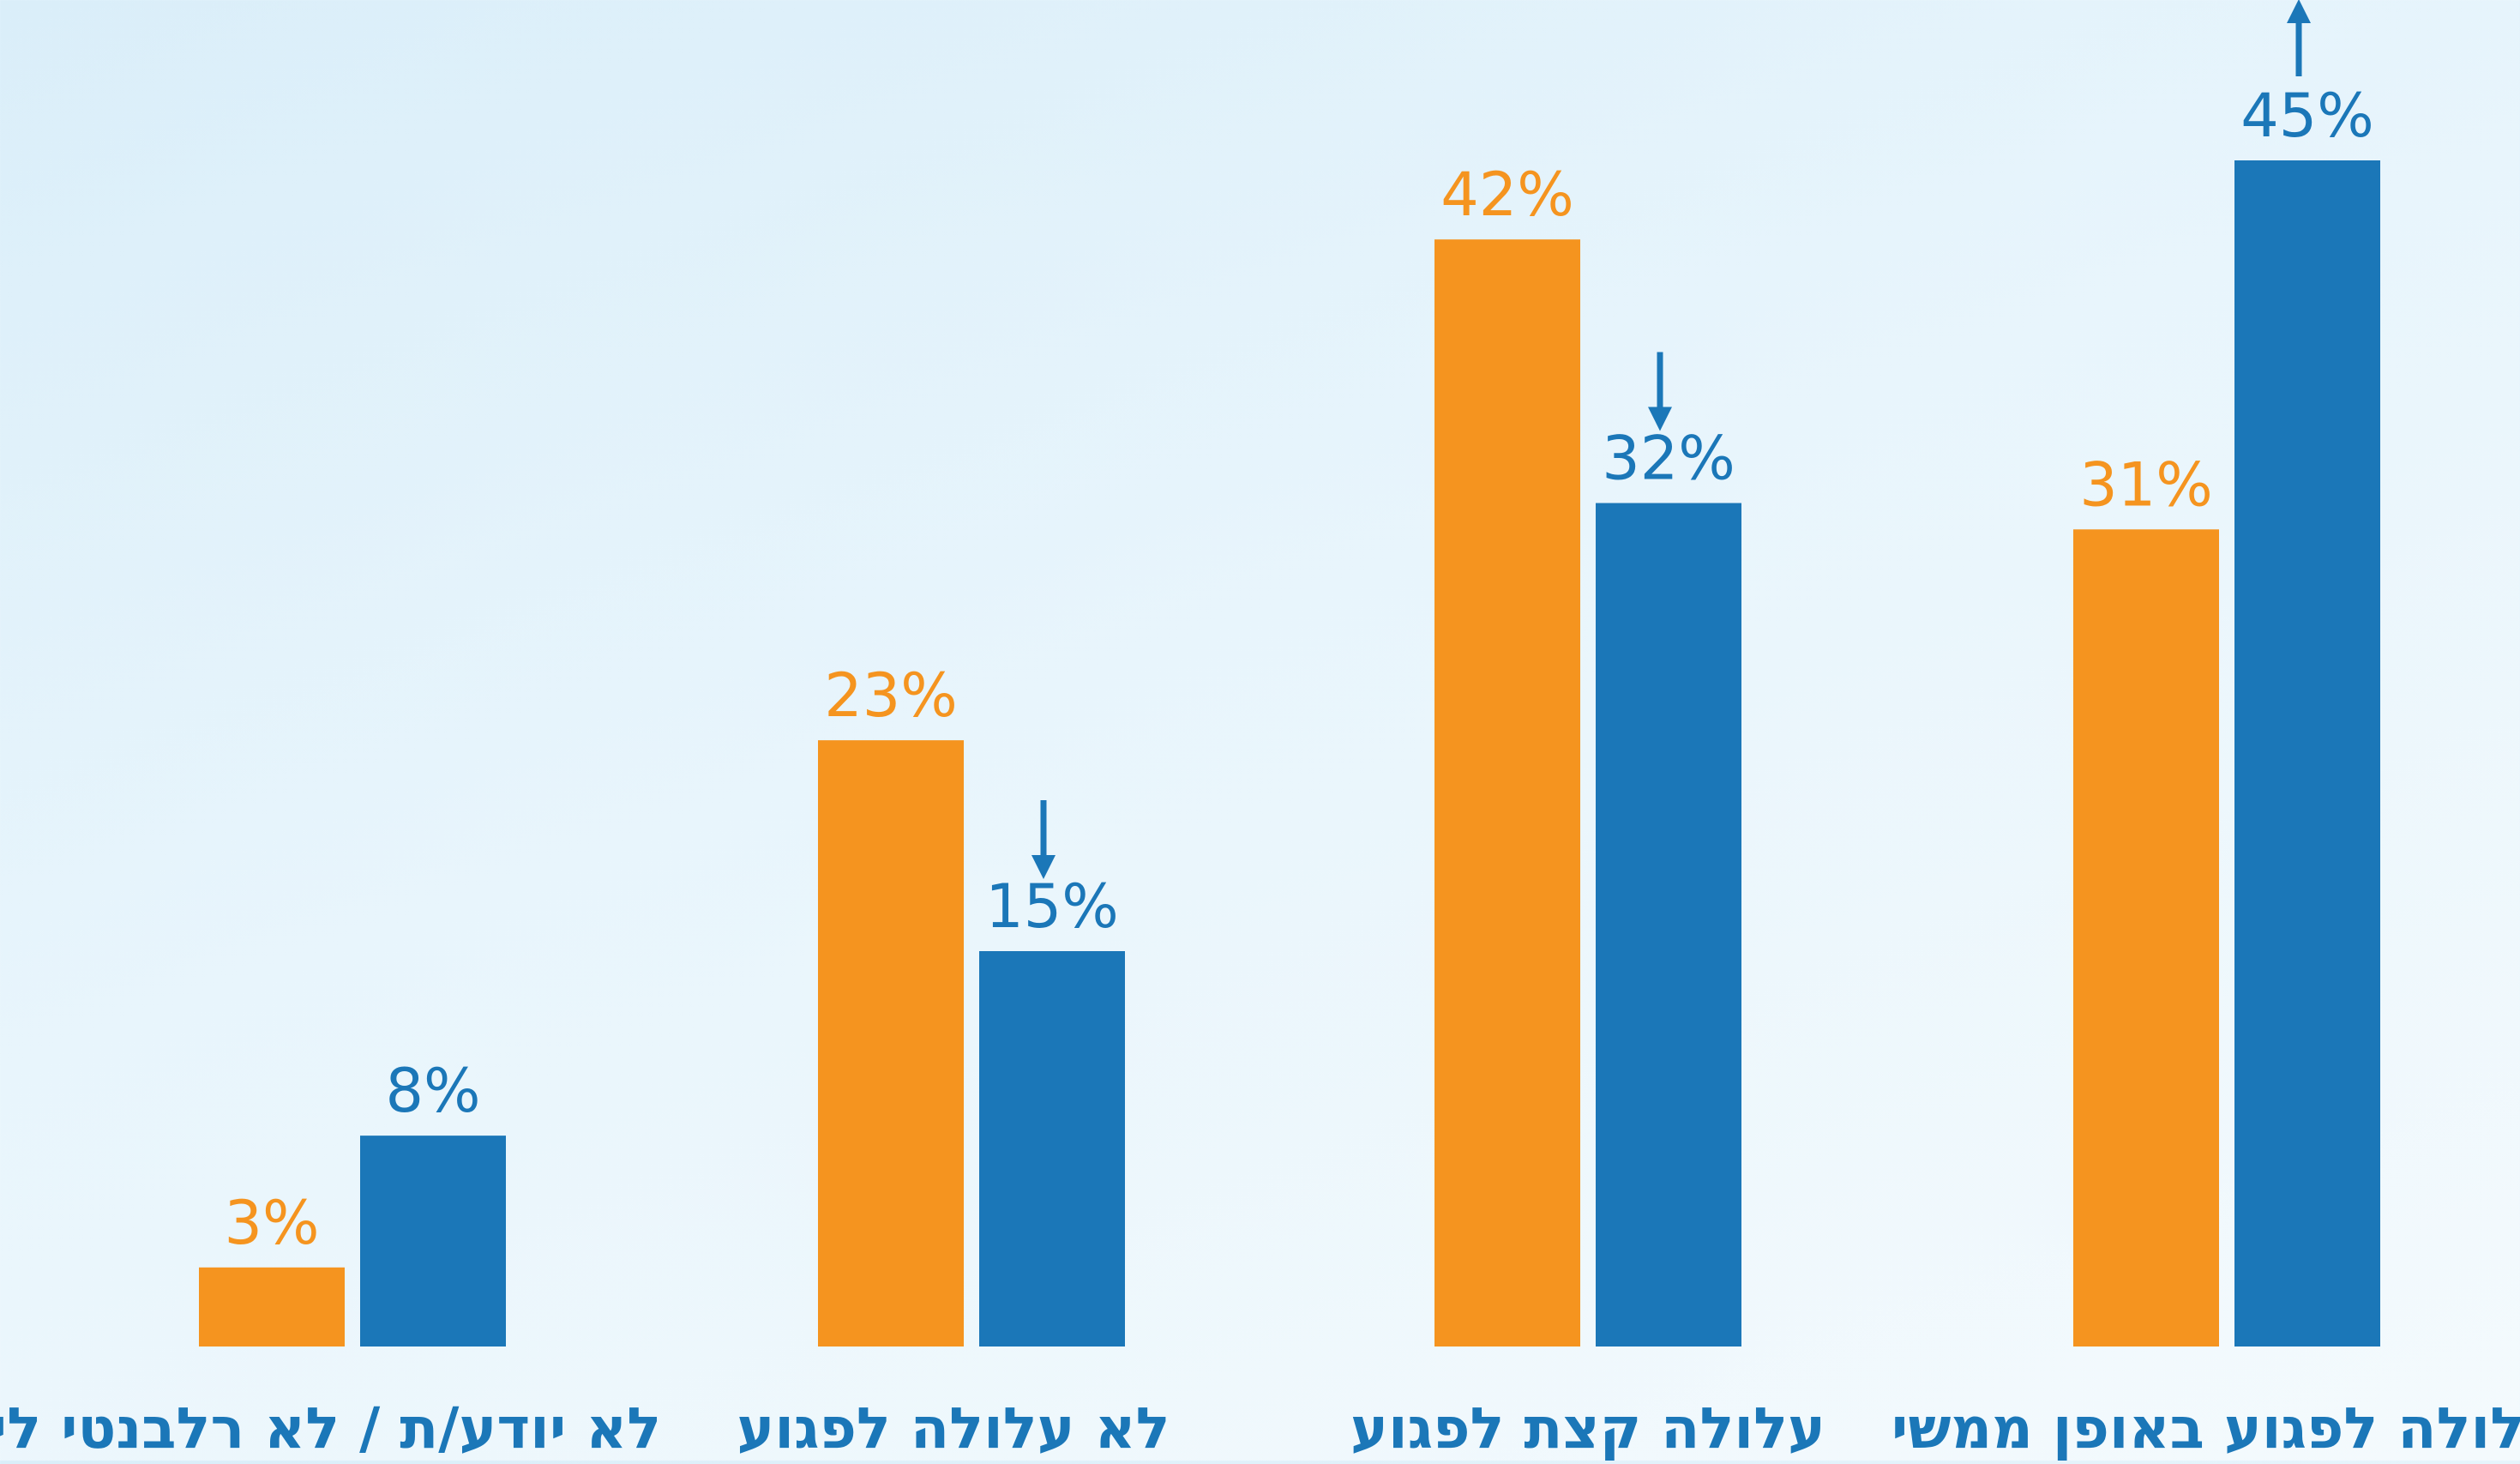 The height and width of the screenshot is (1464, 2520). Describe the element at coordinates (1668, 459) in the screenshot. I see `data-label-blue-2: 32%` at that location.